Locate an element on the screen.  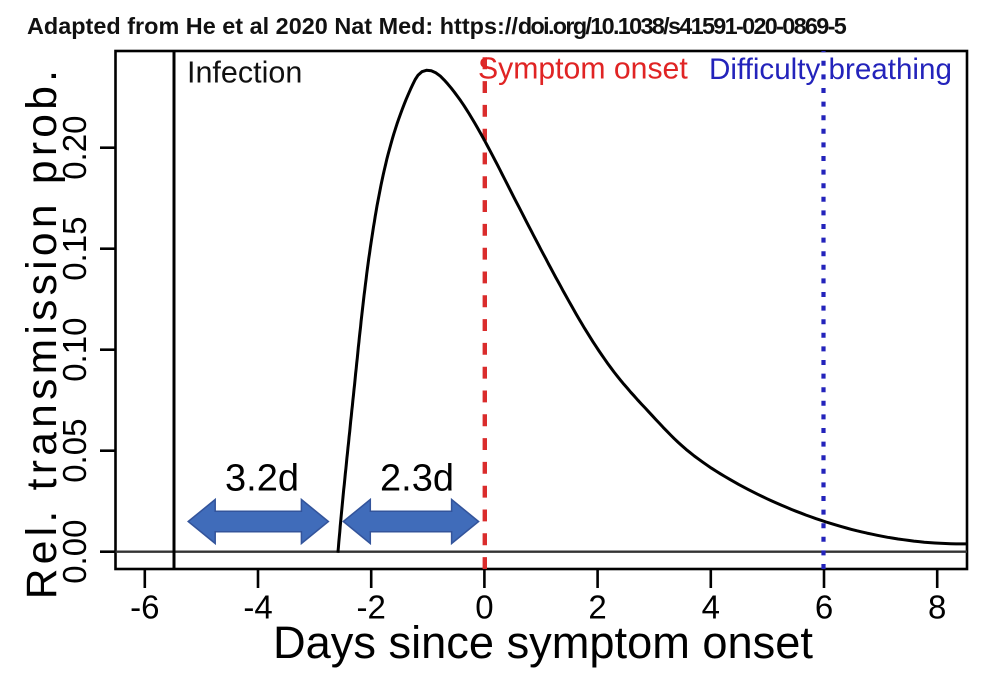
svg-text: 3.2d is located at coordinates (262, 479).